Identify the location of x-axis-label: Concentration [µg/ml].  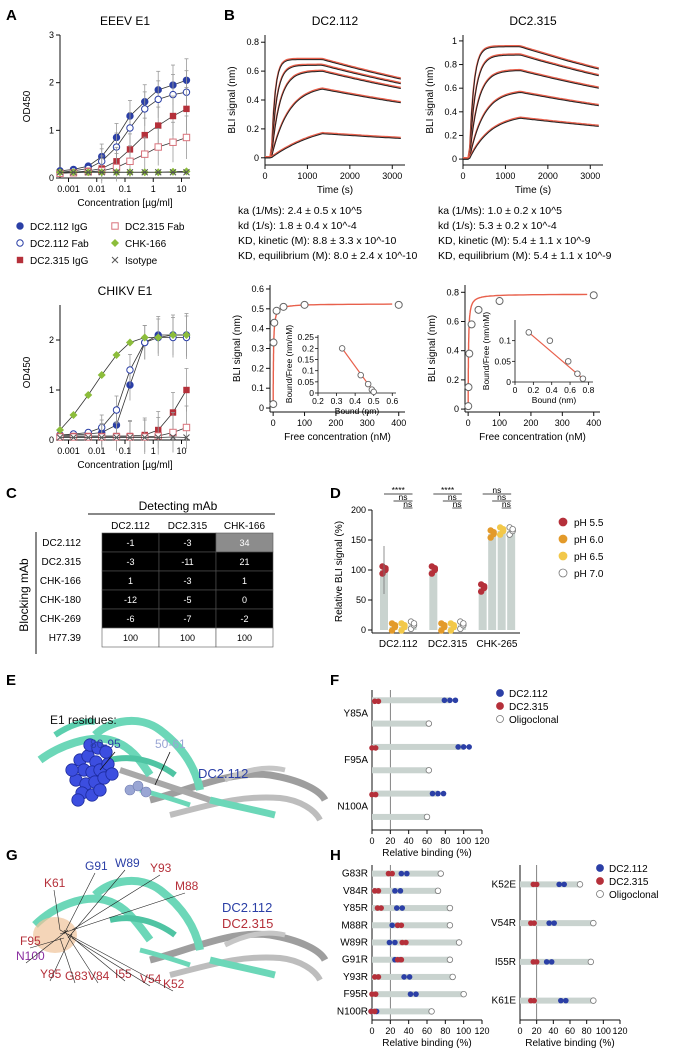
(124, 465).